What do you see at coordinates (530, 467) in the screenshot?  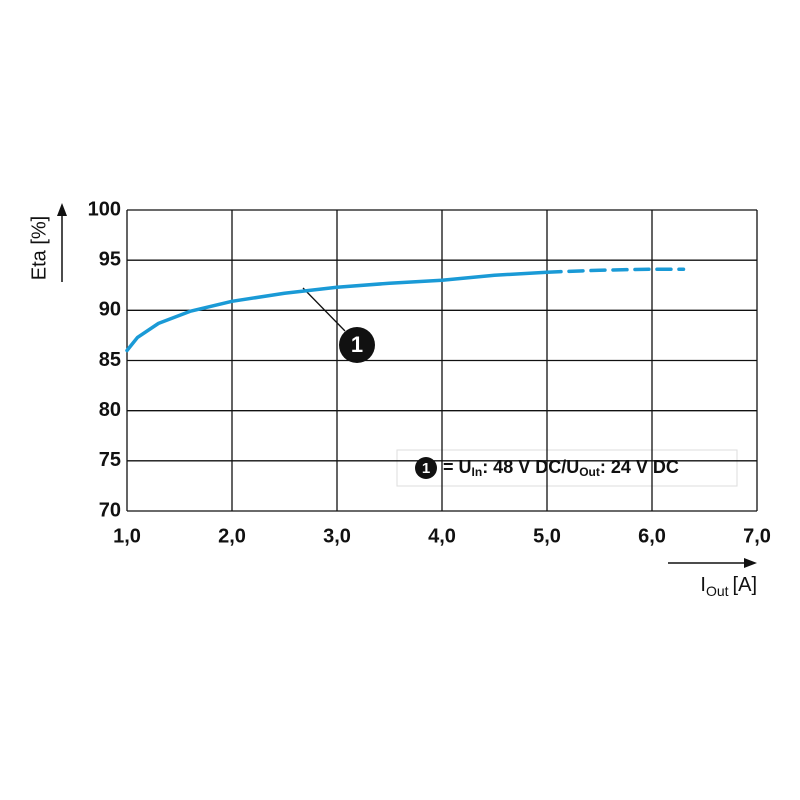 I see `annotation-part: : 48 V DC/U` at bounding box center [530, 467].